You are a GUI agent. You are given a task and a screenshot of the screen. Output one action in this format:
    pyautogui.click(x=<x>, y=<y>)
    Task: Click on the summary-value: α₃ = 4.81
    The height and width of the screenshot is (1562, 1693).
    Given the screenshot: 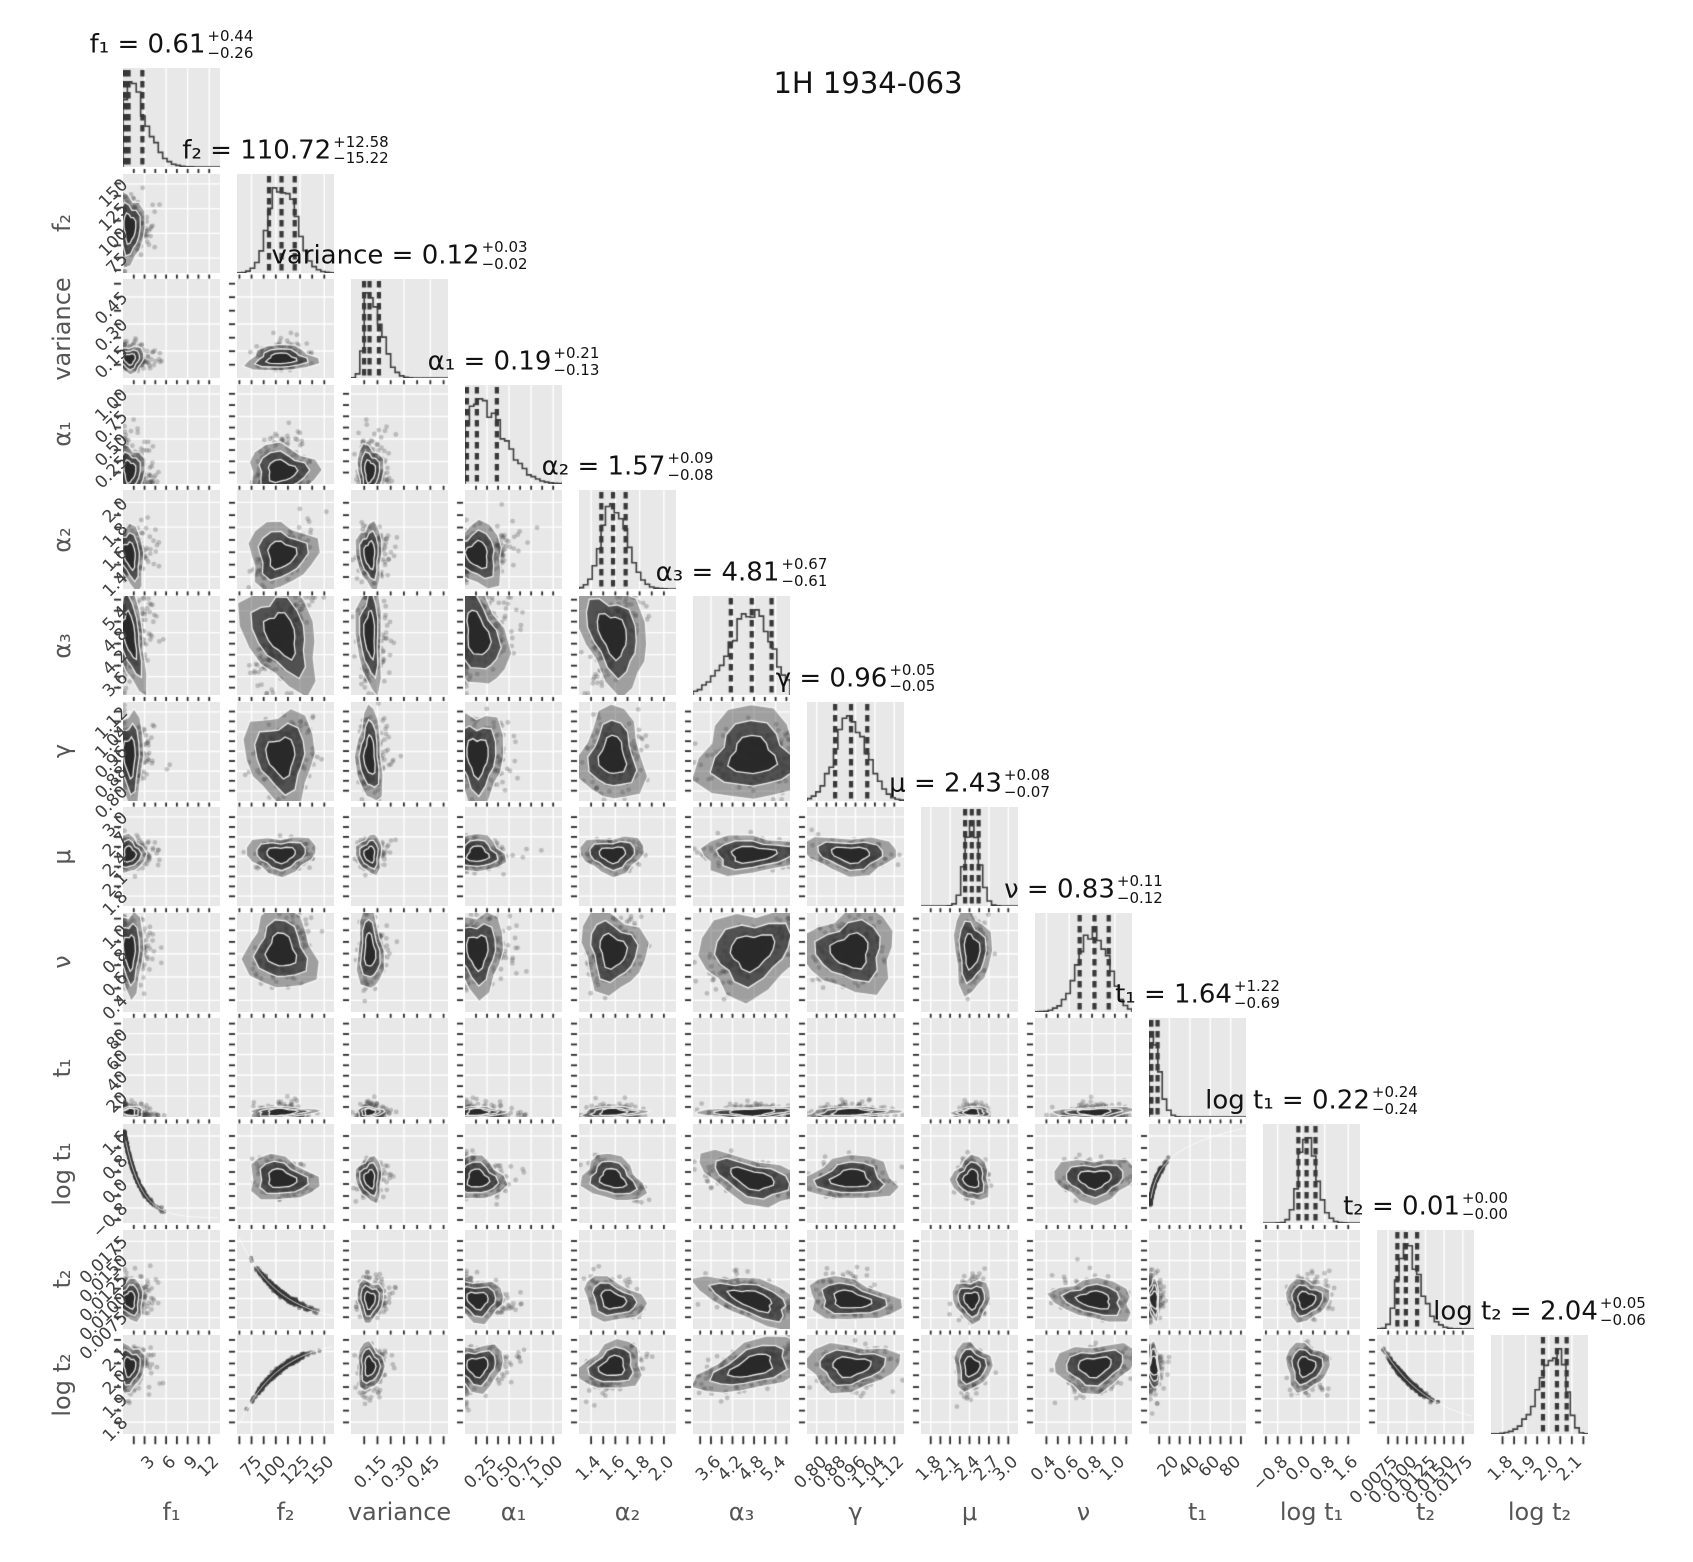 What is the action you would take?
    pyautogui.click(x=717, y=572)
    